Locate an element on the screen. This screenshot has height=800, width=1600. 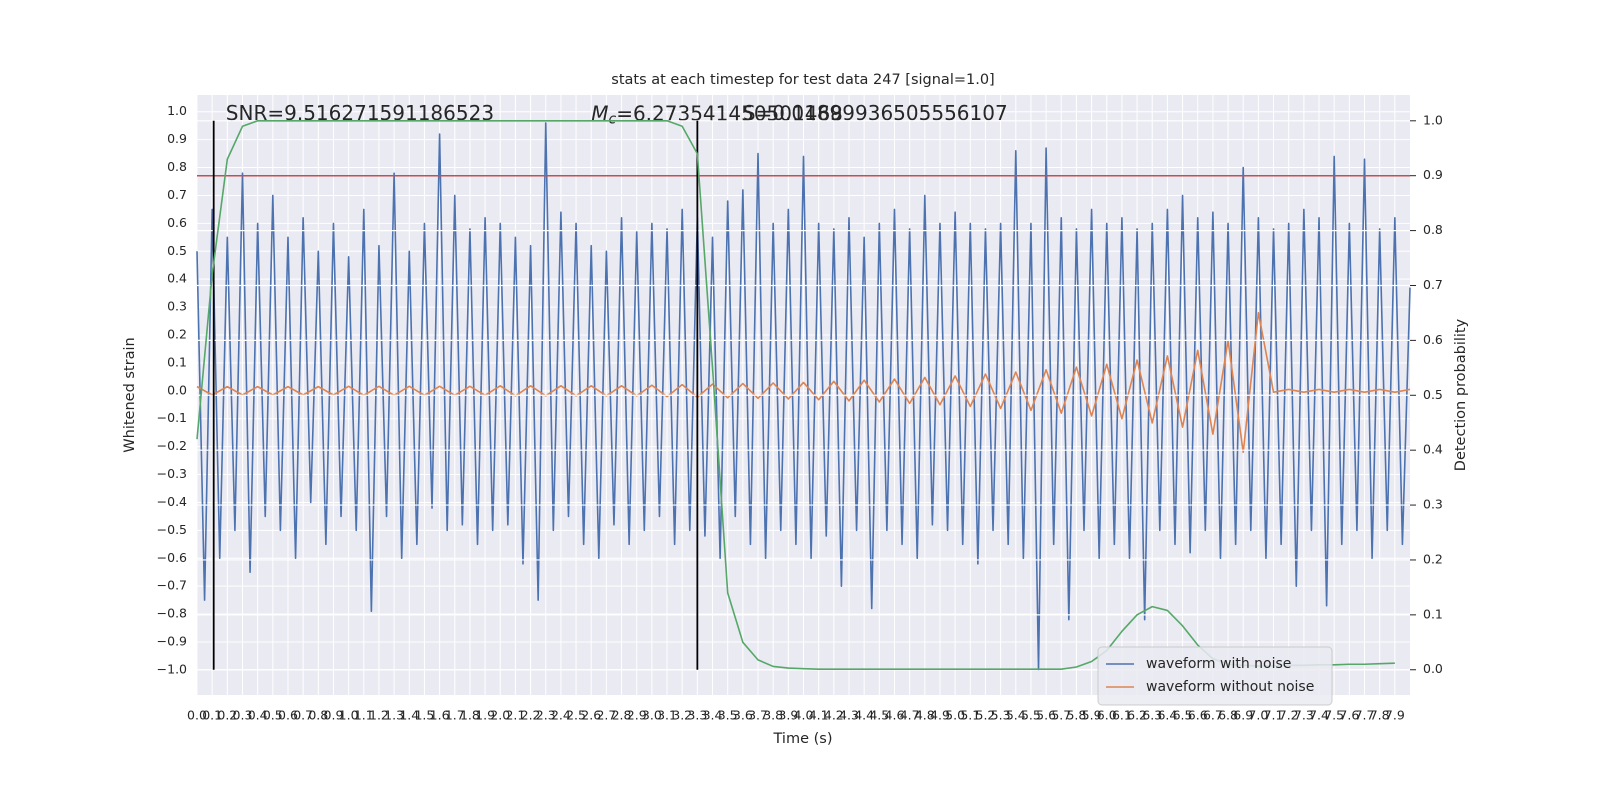
y-tick-label: 0.0 is located at coordinates (177, 389).